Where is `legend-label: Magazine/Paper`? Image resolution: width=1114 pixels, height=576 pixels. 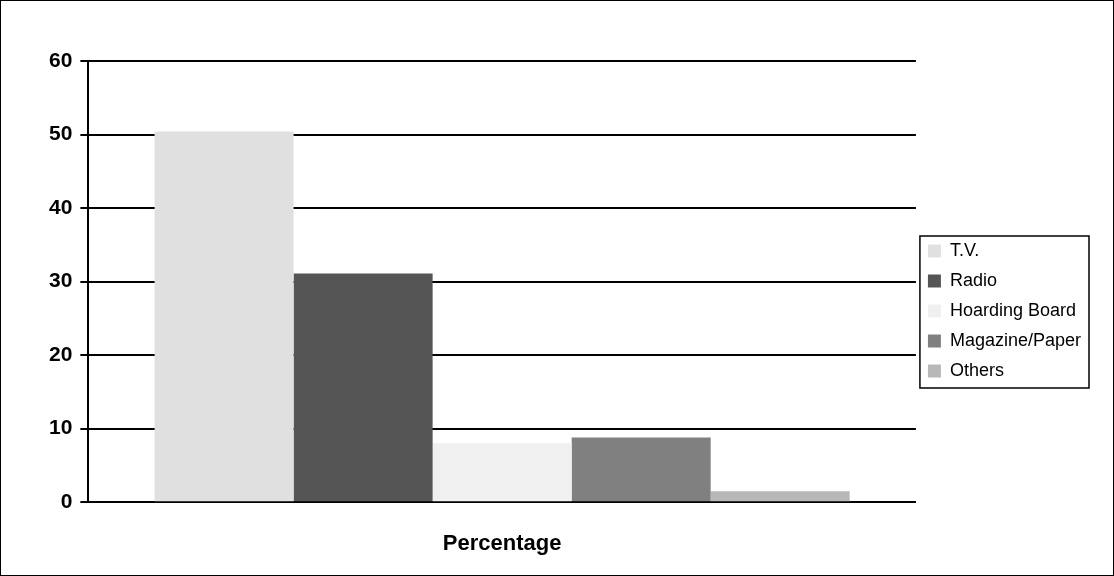 legend-label: Magazine/Paper is located at coordinates (1015, 339).